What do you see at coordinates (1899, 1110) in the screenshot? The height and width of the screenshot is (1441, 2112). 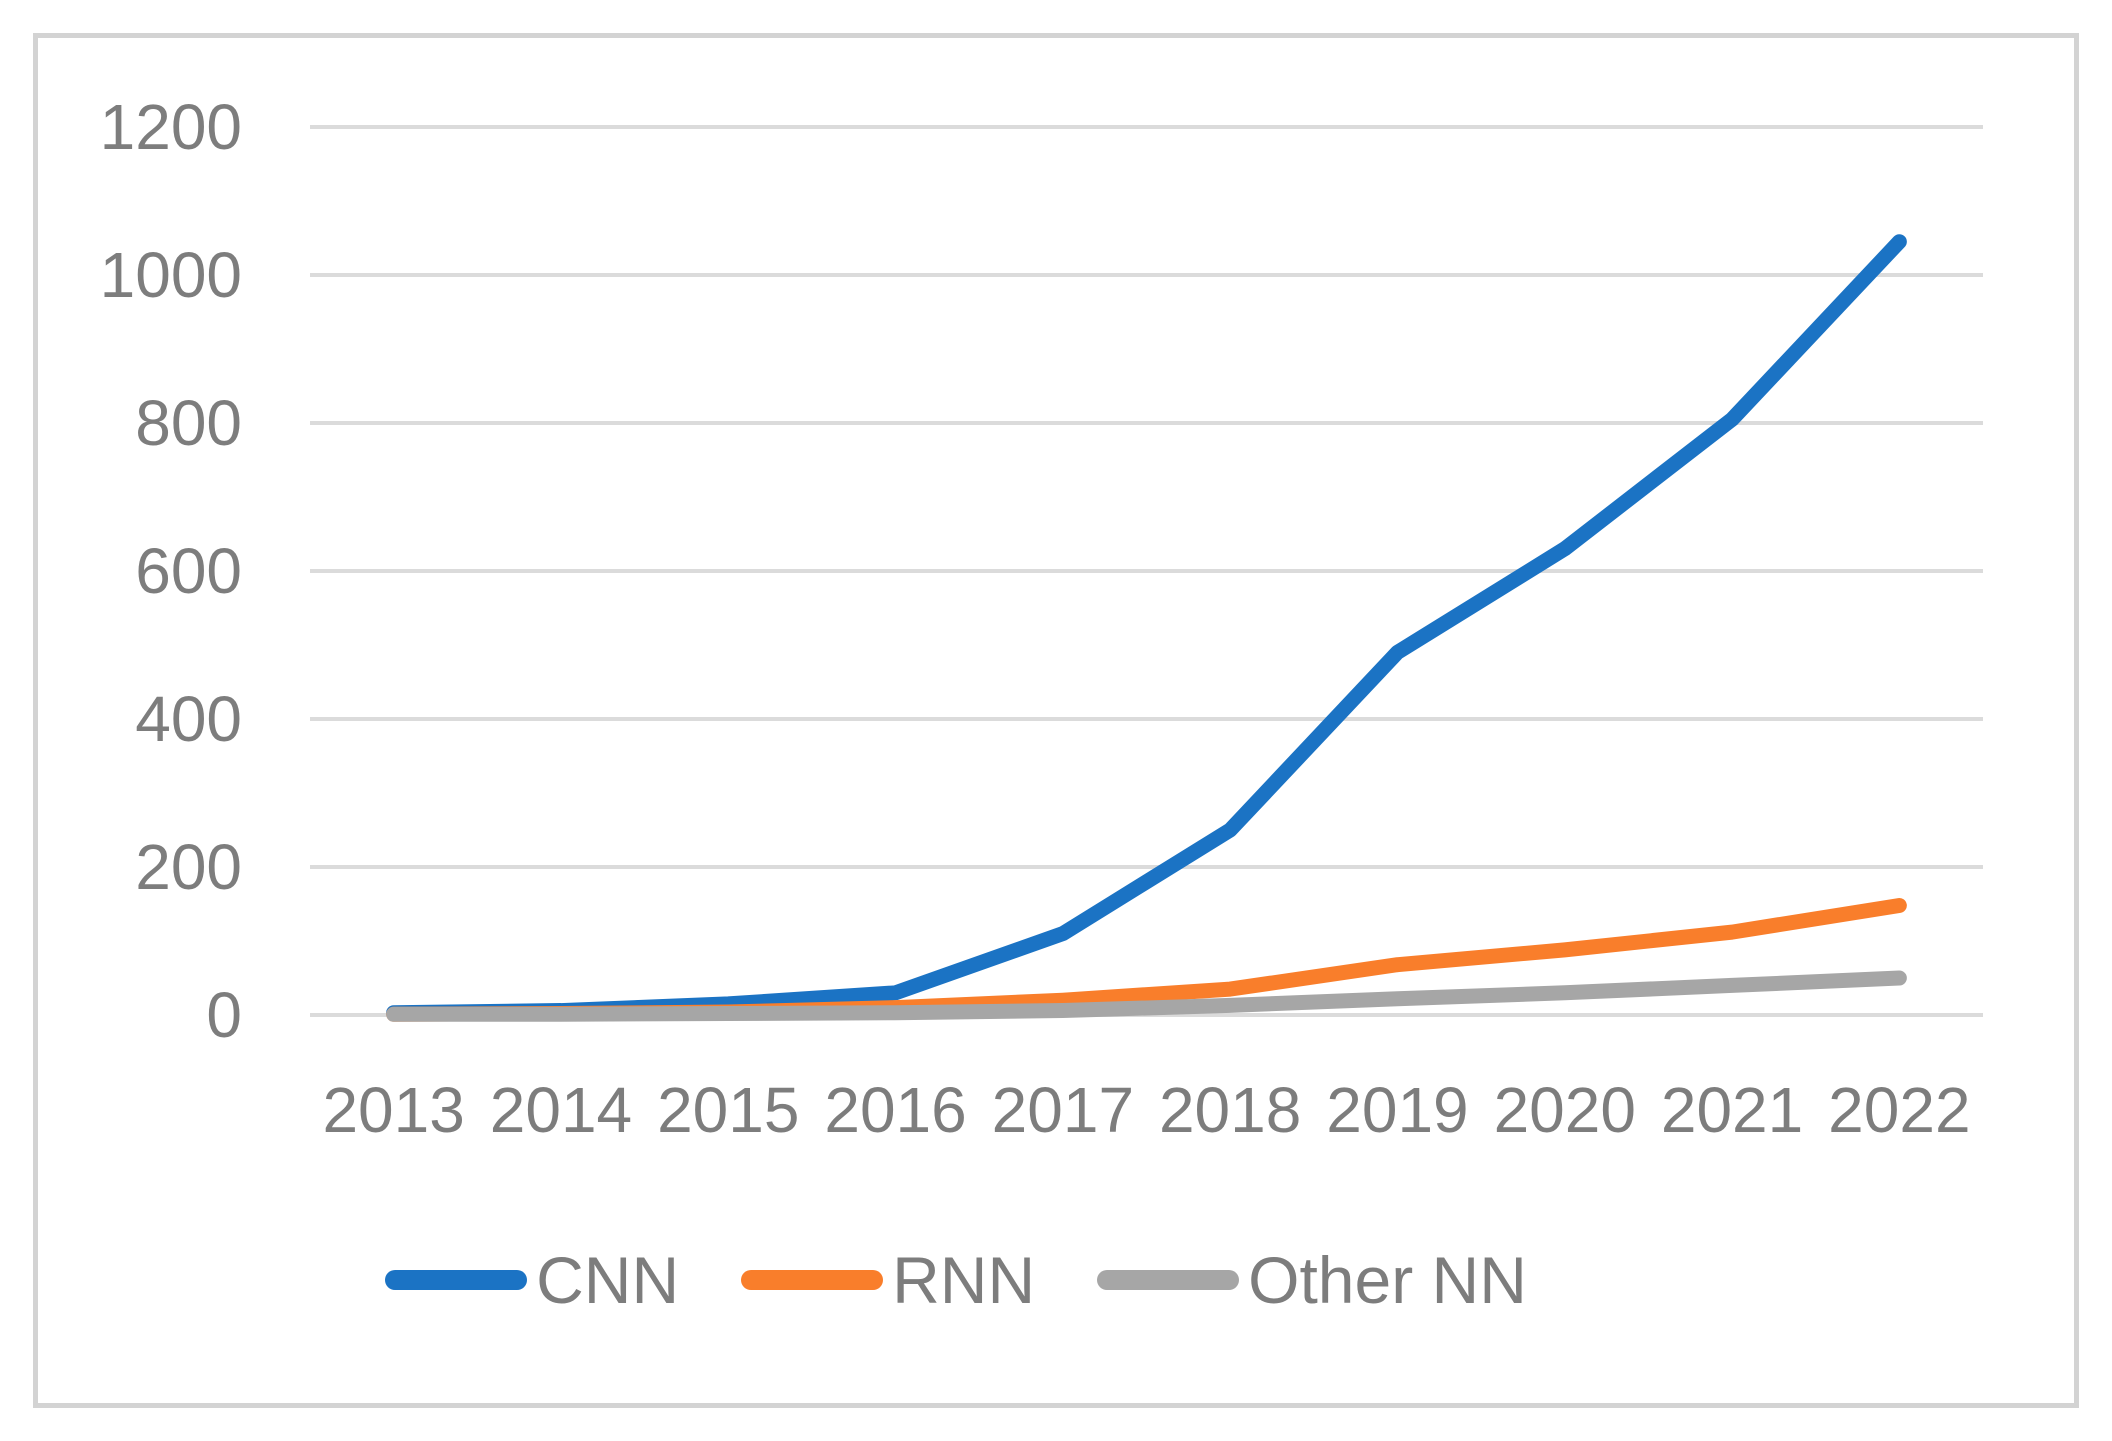 I see `x-tick-label: 2022` at bounding box center [1899, 1110].